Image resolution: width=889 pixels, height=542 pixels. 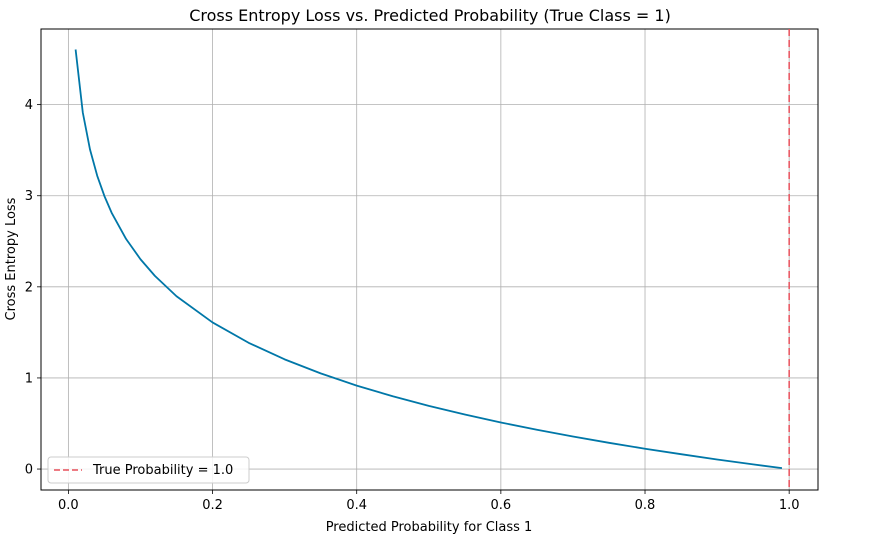 I want to click on legend: True Probability = 1.0, so click(x=148, y=470).